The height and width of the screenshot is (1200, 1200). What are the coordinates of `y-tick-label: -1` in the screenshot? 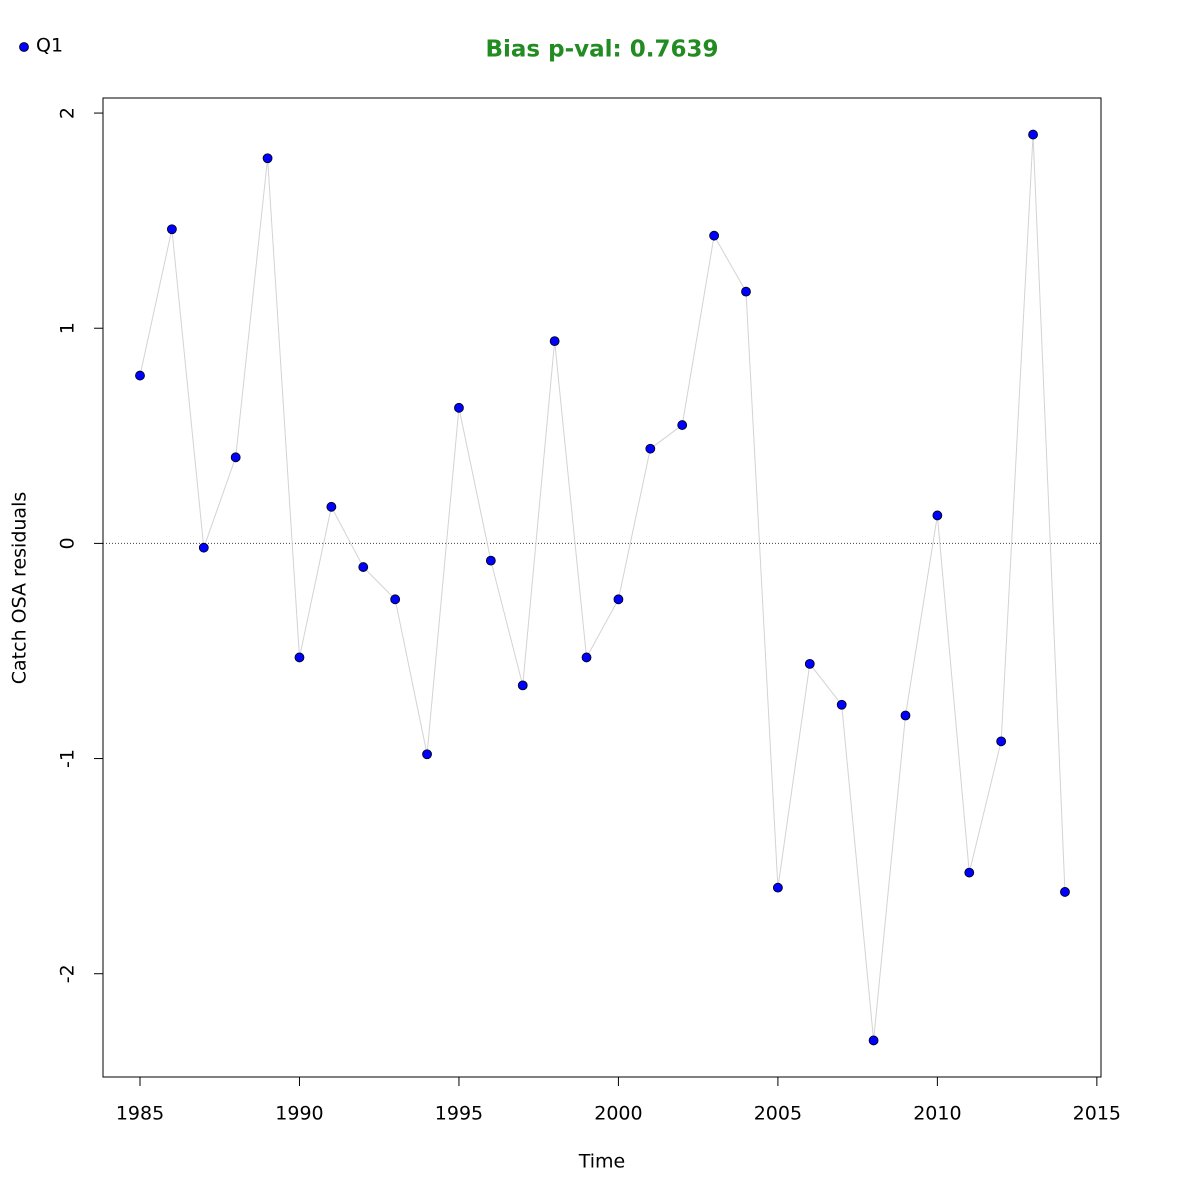 It's located at (68, 758).